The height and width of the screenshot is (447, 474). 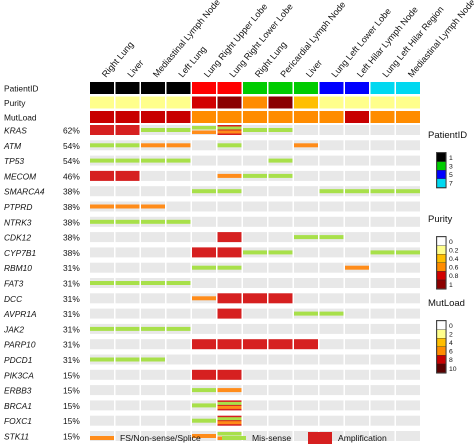 What do you see at coordinates (18, 268) in the screenshot?
I see `gene-label: RBM10` at bounding box center [18, 268].